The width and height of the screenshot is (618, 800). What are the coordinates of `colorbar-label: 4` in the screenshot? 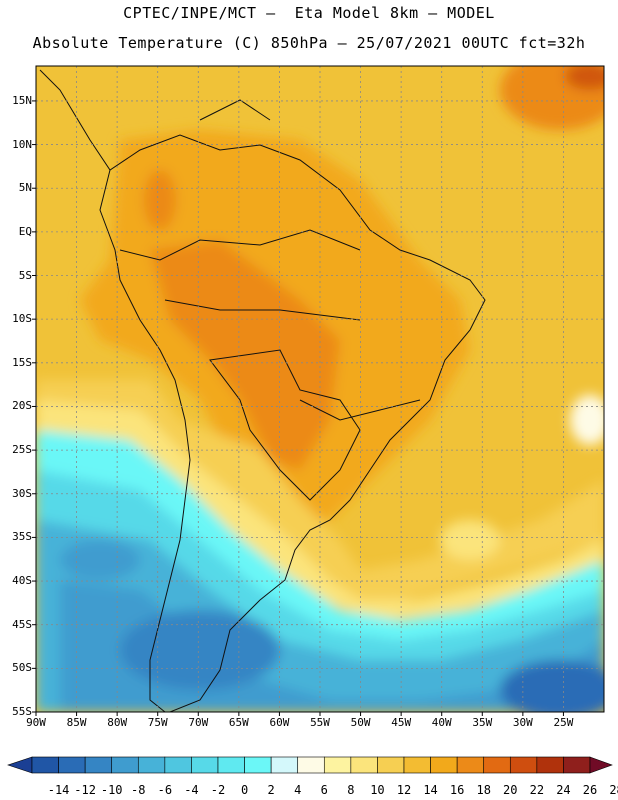 It's located at (298, 790).